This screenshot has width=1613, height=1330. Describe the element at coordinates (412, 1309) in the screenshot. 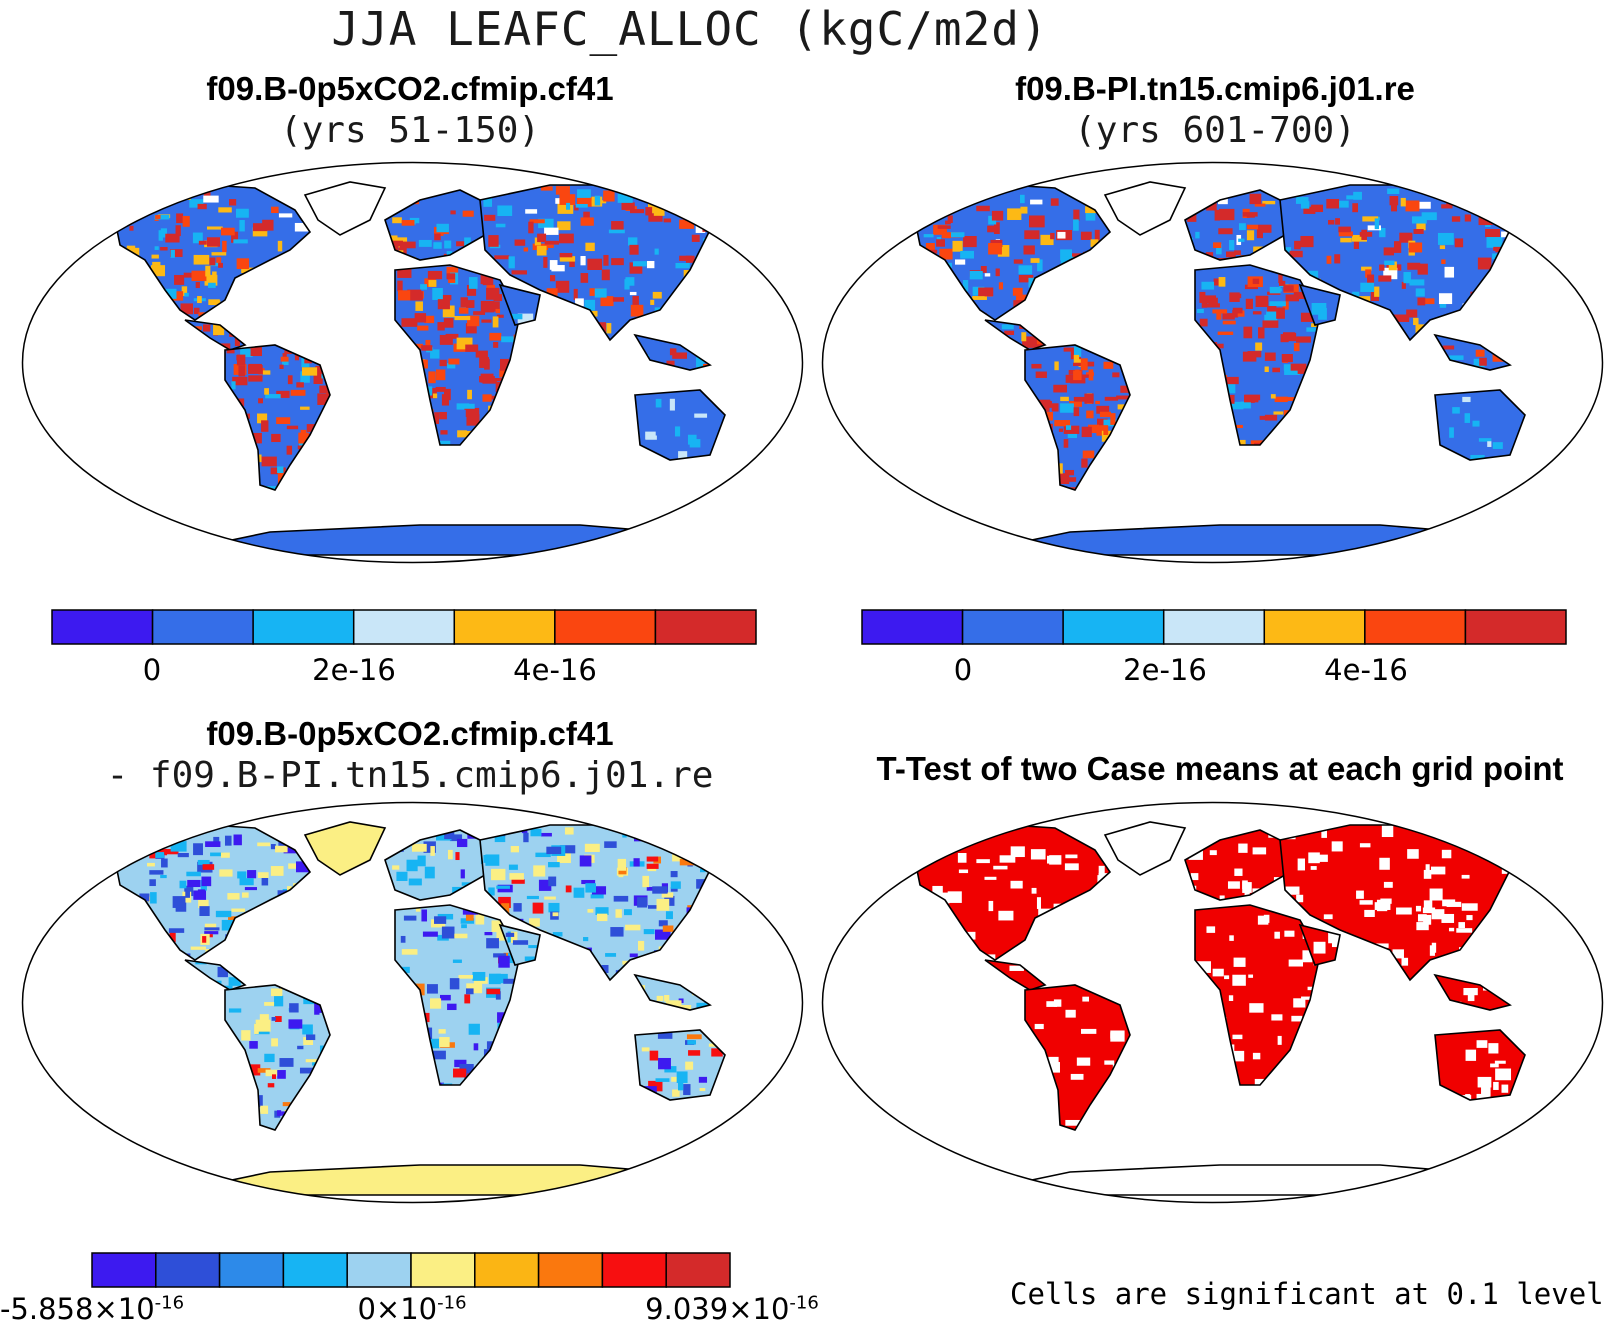

I see `colorbar-tick-label: 0×10⁻¹⁶` at that location.